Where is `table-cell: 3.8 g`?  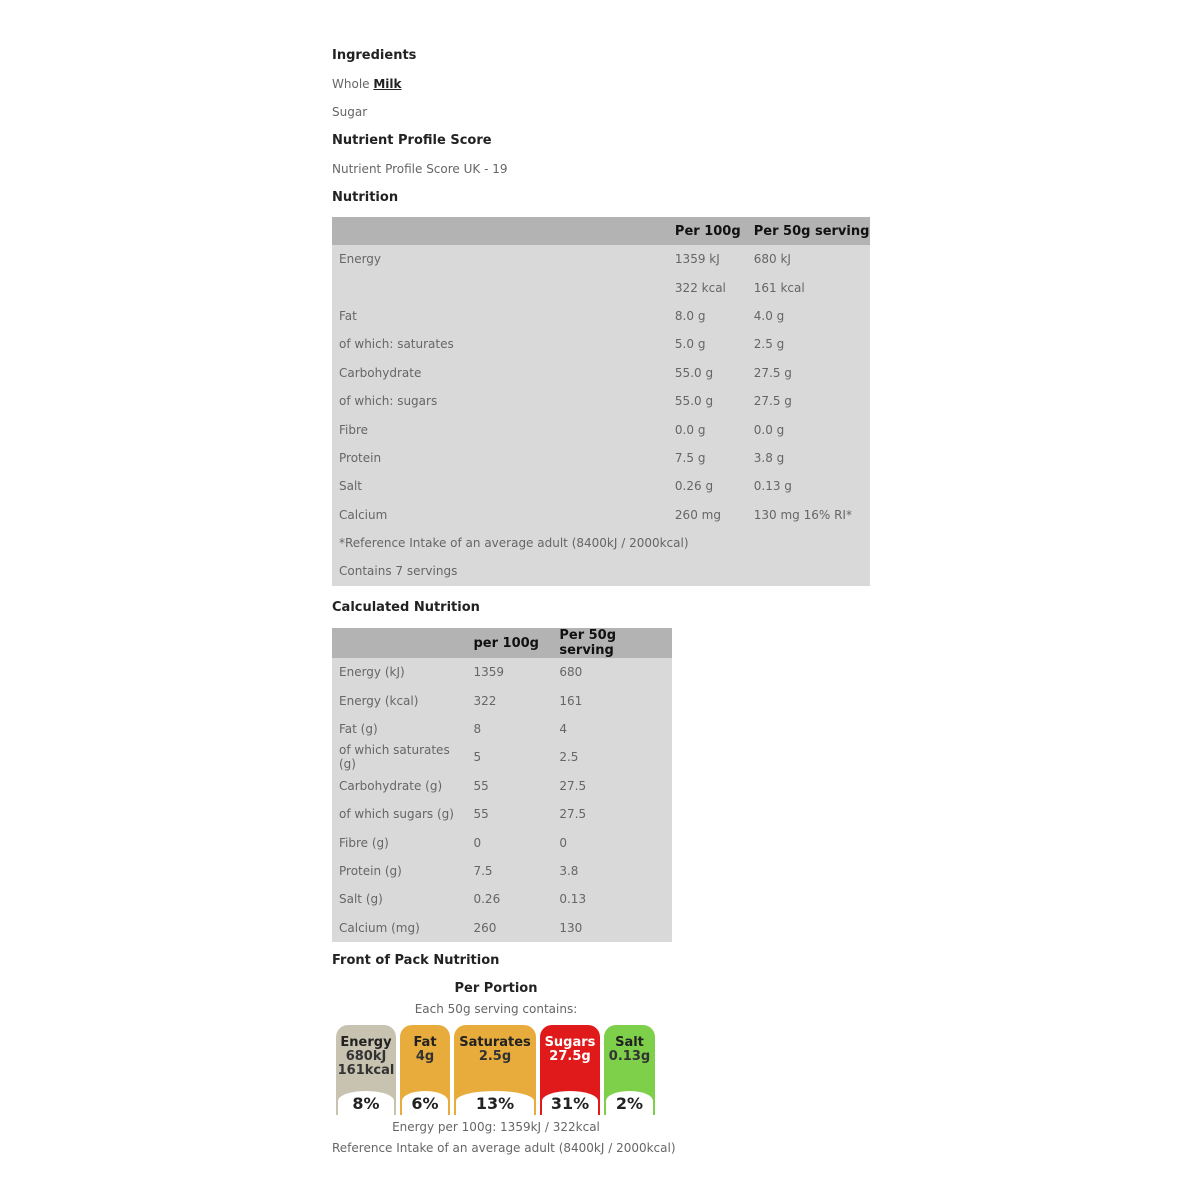 table-cell: 3.8 g is located at coordinates (769, 457).